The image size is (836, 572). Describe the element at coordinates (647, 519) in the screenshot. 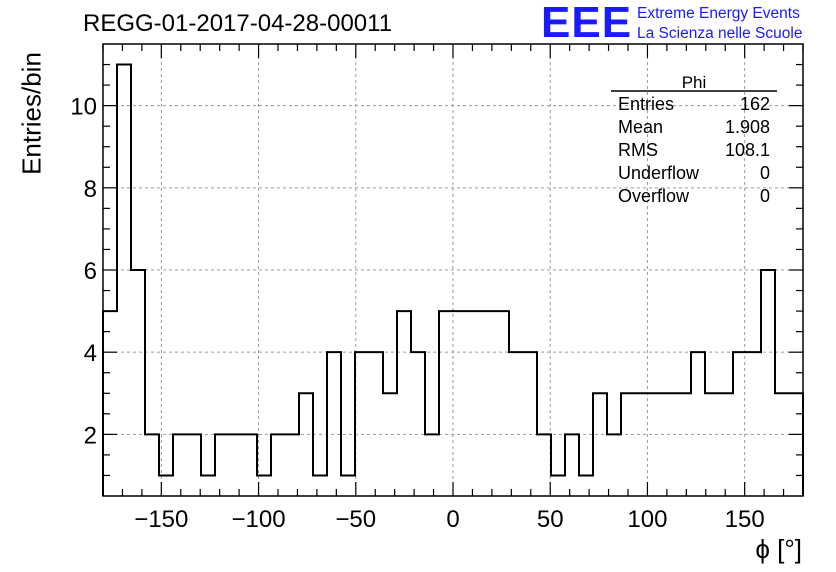

I see `x-tick-label: 100` at that location.